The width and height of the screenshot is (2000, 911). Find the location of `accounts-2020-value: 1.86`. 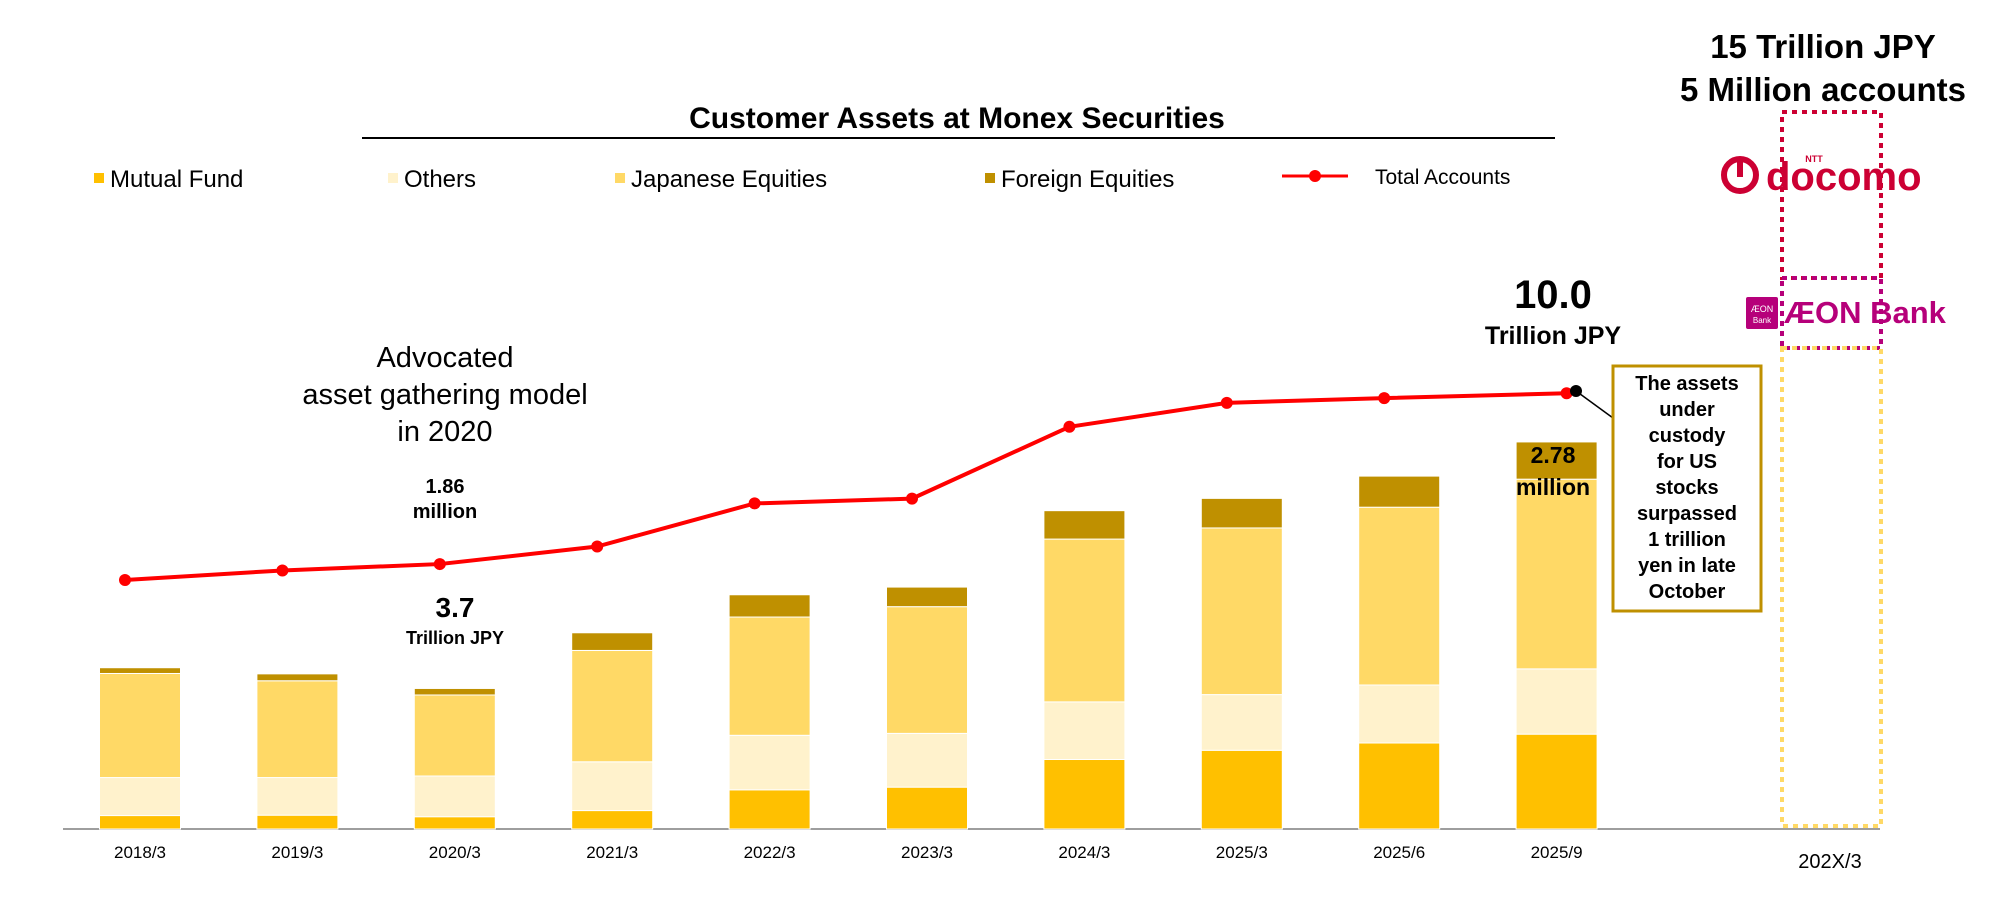

accounts-2020-value: 1.86 is located at coordinates (445, 487).